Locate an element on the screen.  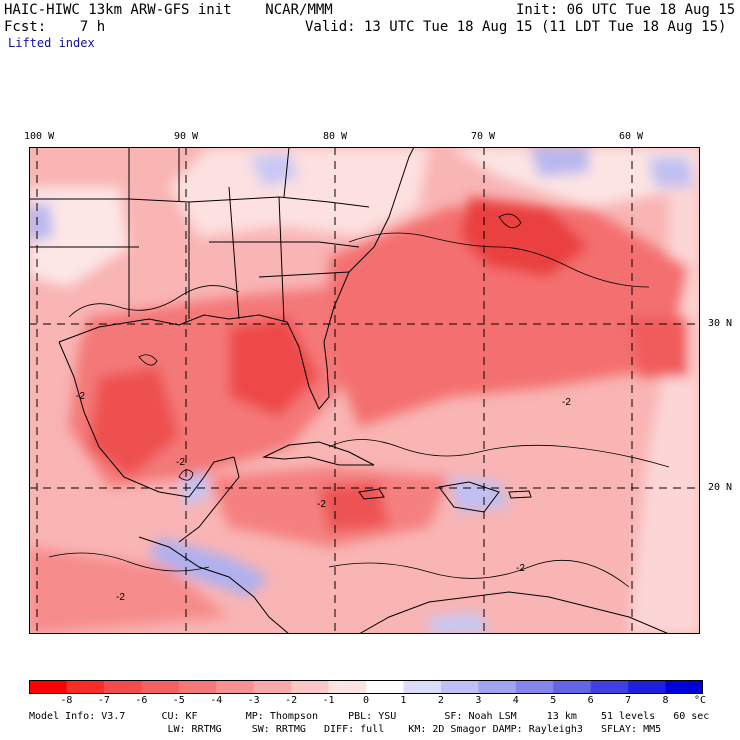
colorbar-tick-label: -5 is located at coordinates (178, 700).